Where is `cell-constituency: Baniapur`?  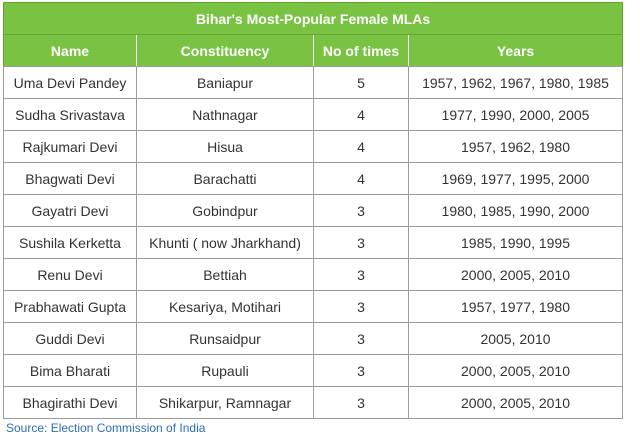 cell-constituency: Baniapur is located at coordinates (225, 82).